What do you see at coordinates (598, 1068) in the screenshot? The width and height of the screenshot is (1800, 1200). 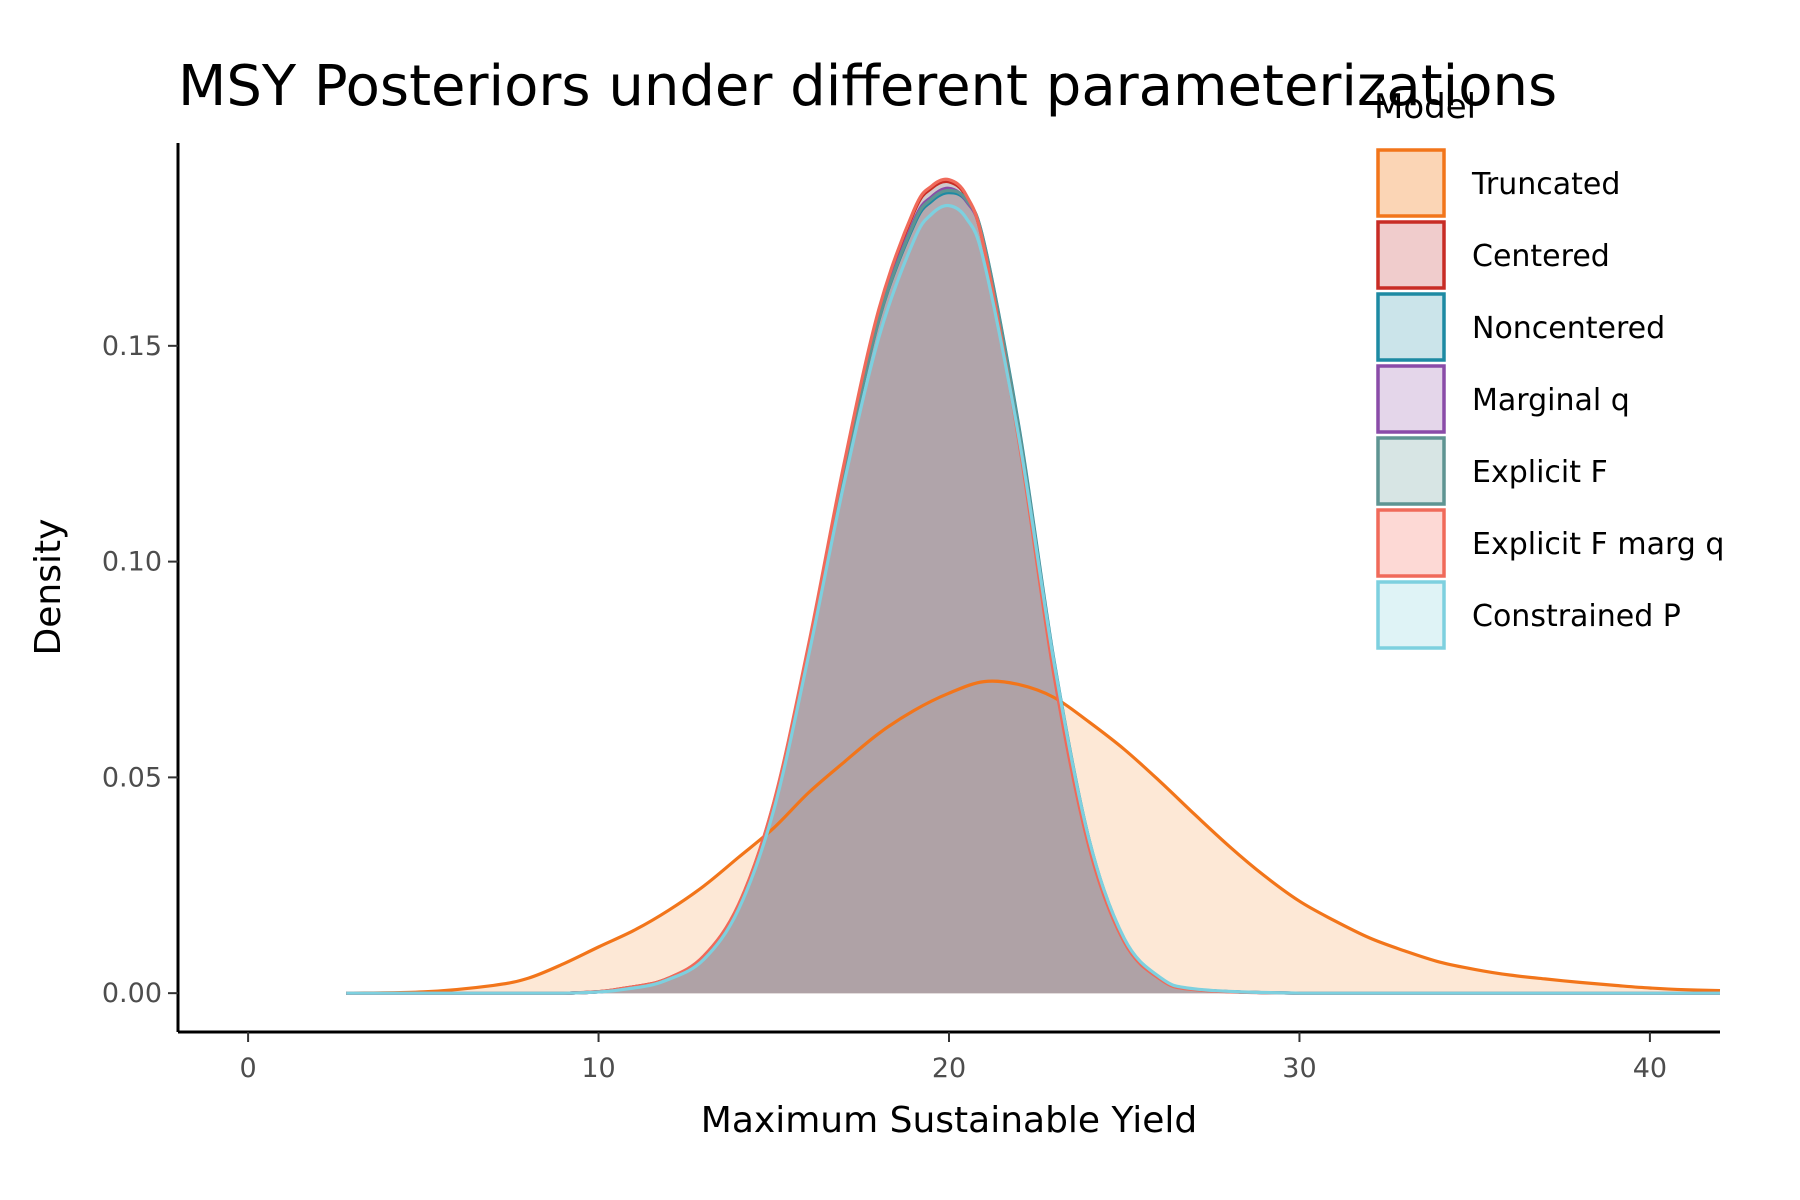 I see `x-tick-label: 10` at bounding box center [598, 1068].